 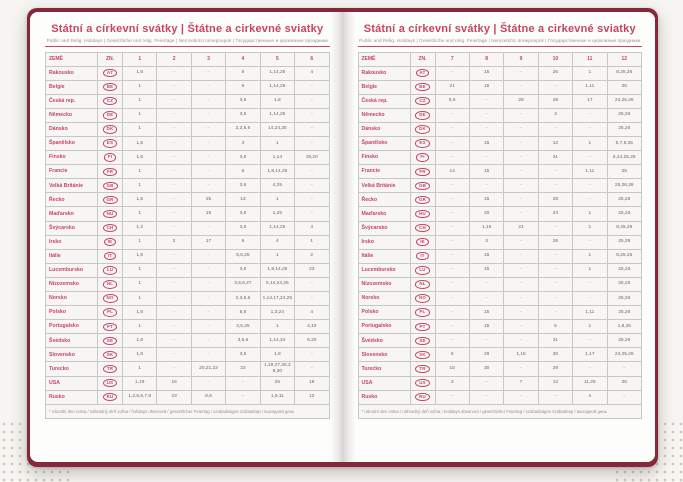 What do you see at coordinates (422, 369) in the screenshot?
I see `country-code-cell: TR` at bounding box center [422, 369].